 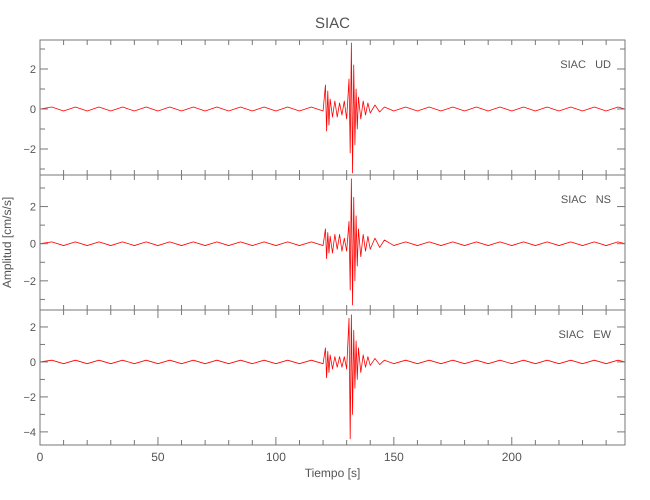 I want to click on x-tick-label: 200, so click(x=512, y=457).